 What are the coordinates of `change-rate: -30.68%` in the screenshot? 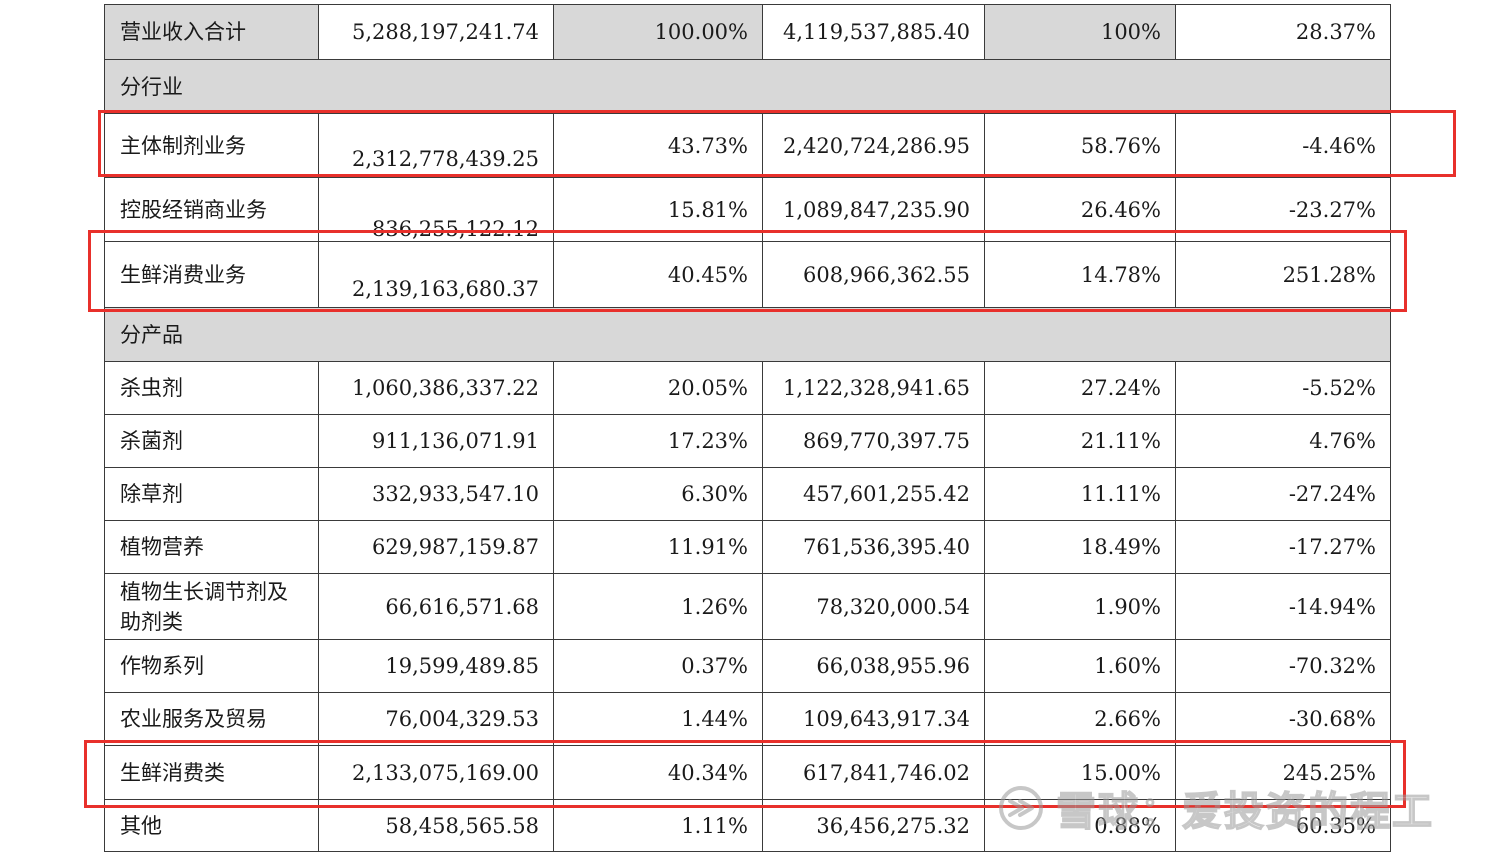 It's located at (1283, 719).